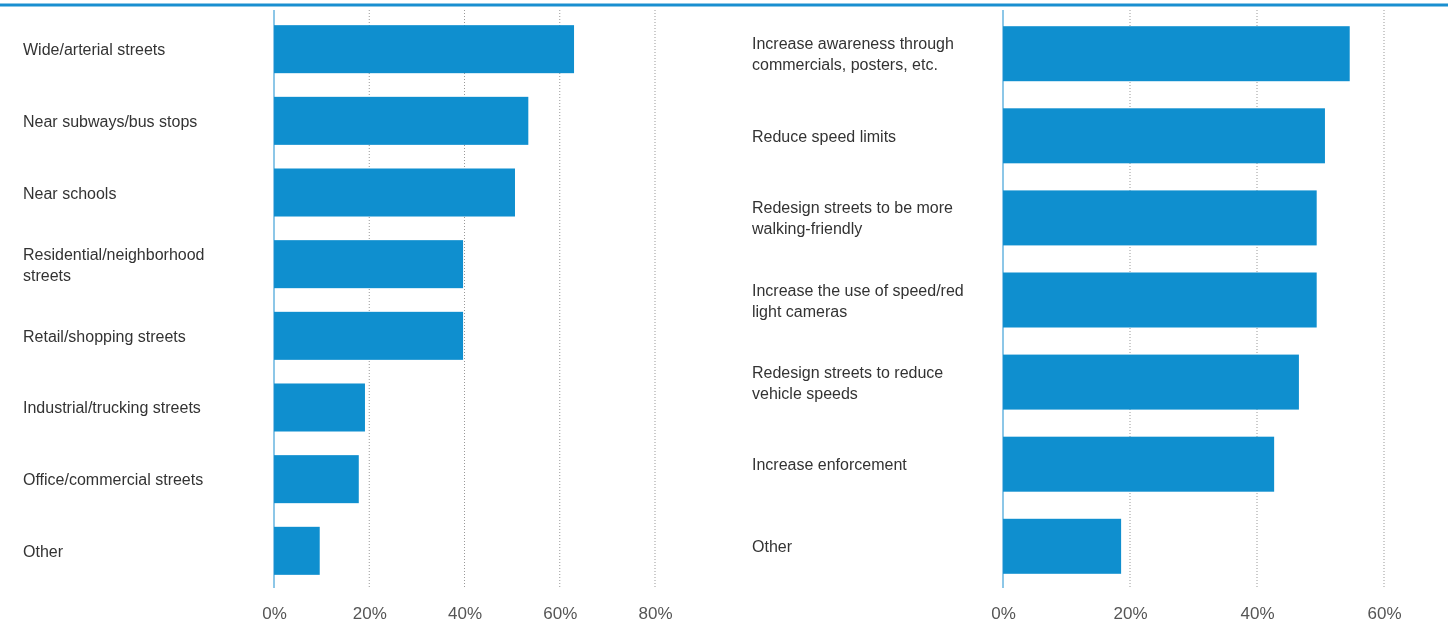  I want to click on y-tick-label: Redesign streets to reduce vehicle speeds, so click(848, 382).